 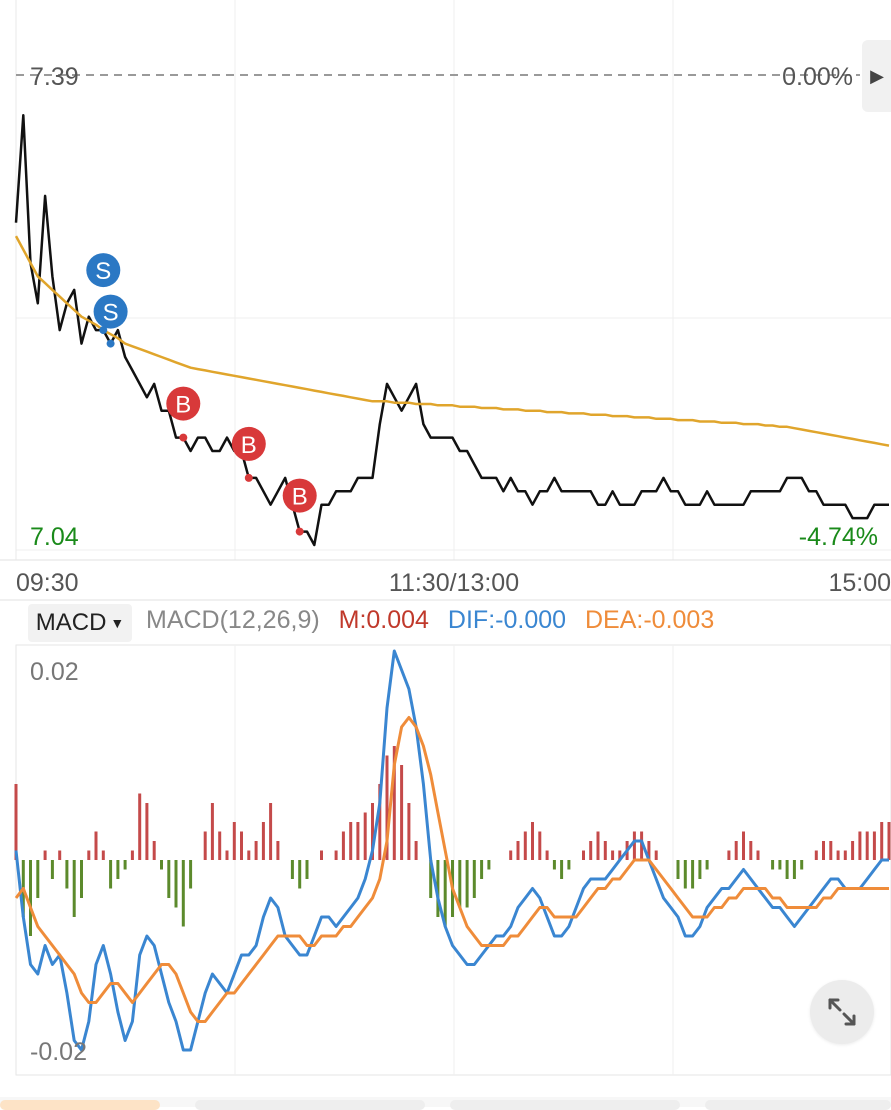 I want to click on macd-params-label: MACD(12,26,9), so click(x=233, y=620).